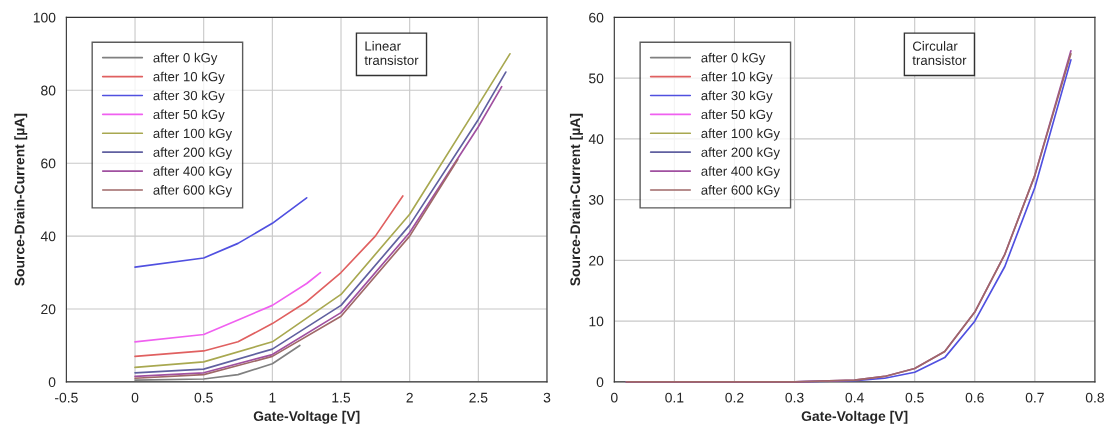 This screenshot has width=1106, height=434. I want to click on y-tick-label: 100, so click(44, 17).